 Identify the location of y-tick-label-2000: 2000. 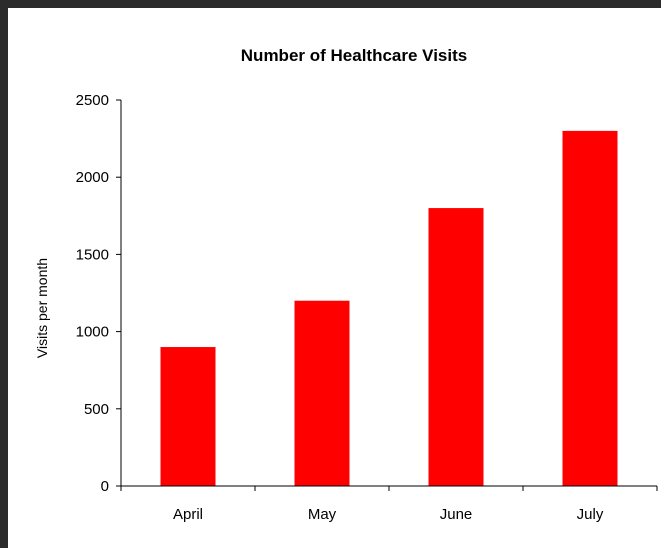
(92, 177).